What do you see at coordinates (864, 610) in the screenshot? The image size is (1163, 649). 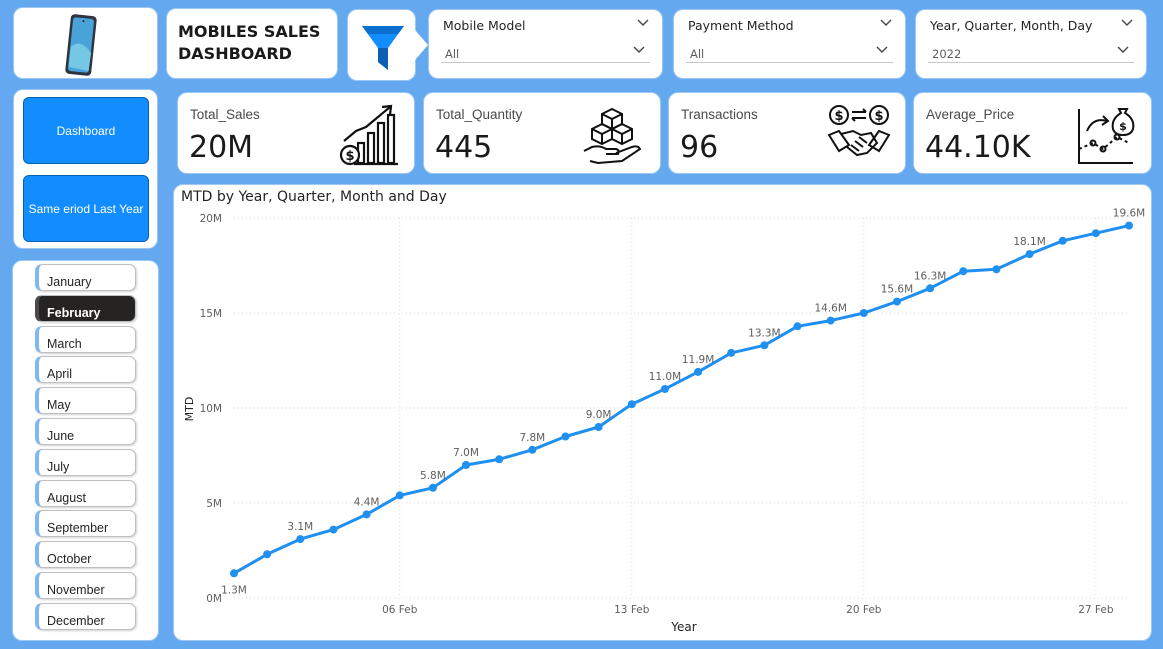 I see `x-tick-label: 20 Feb` at bounding box center [864, 610].